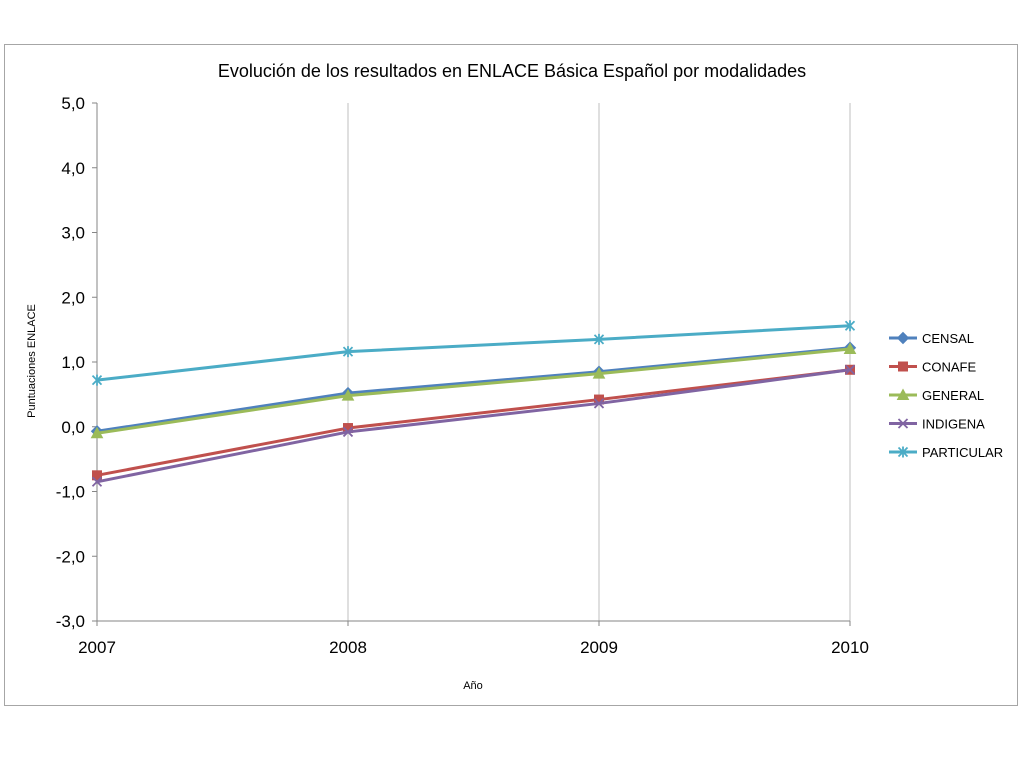  What do you see at coordinates (73, 233) in the screenshot?
I see `y-tick-label: 3,0` at bounding box center [73, 233].